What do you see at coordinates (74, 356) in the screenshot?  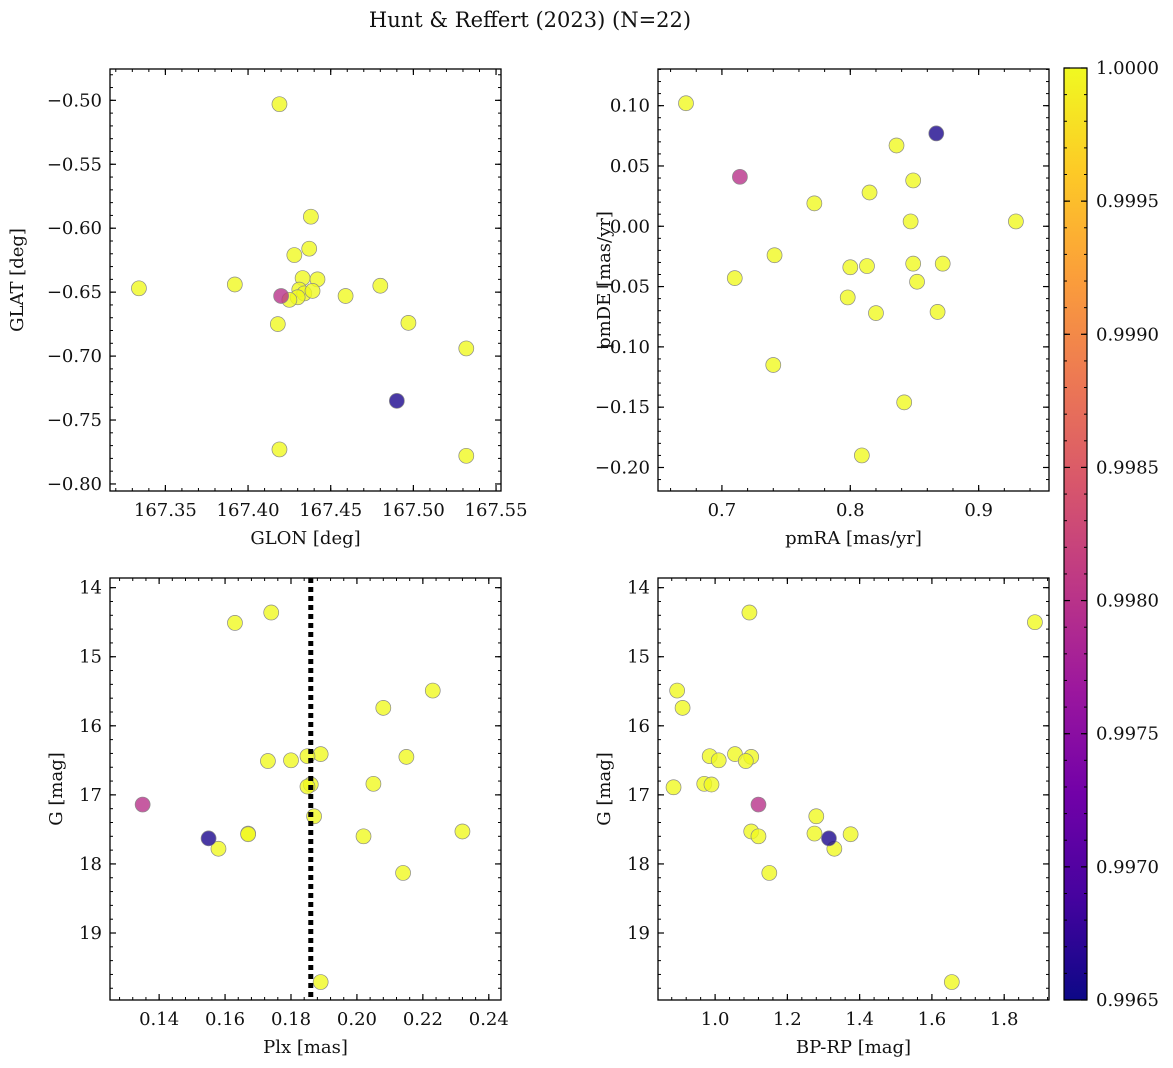 I see `y-tick-label: −0.70` at bounding box center [74, 356].